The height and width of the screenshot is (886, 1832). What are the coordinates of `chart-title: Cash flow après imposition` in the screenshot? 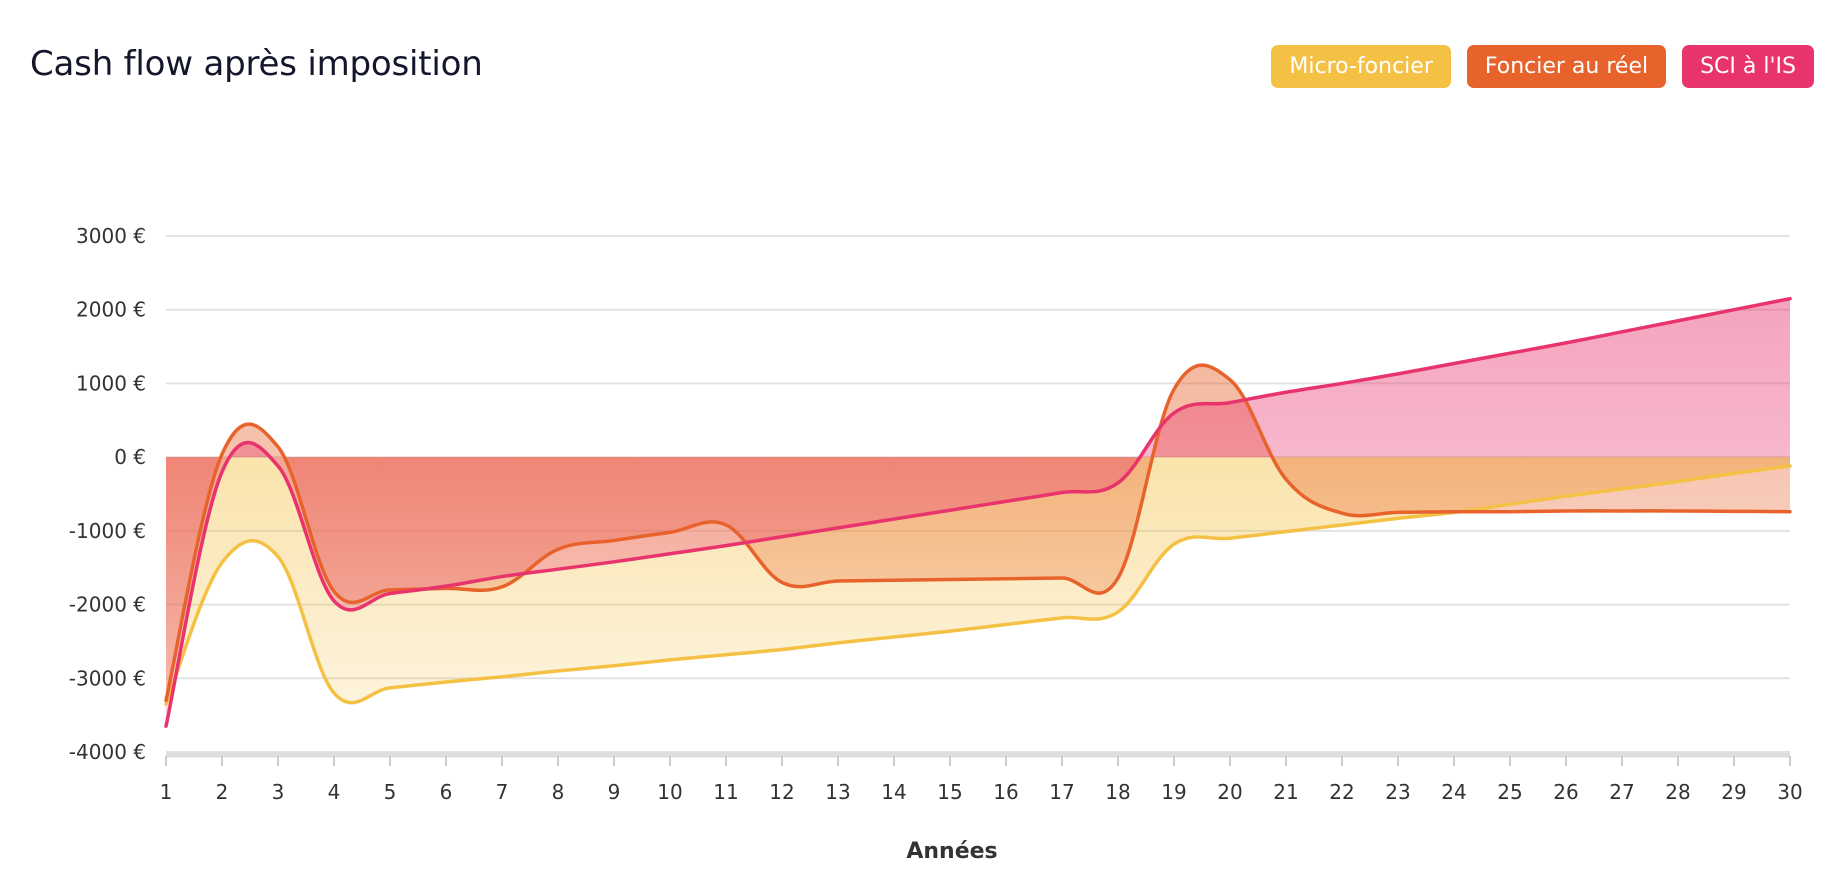 It's located at (256, 64).